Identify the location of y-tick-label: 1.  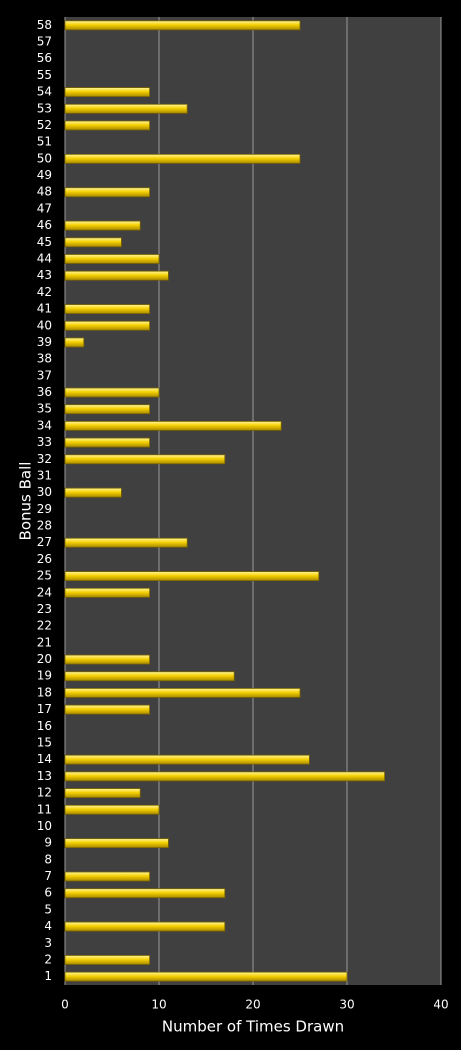
(48, 976).